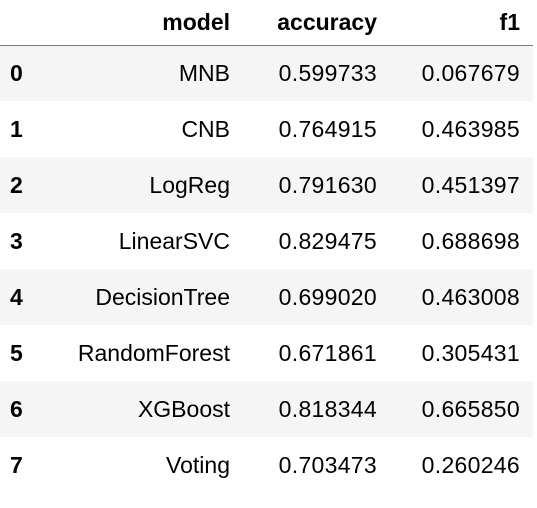  What do you see at coordinates (266, 129) in the screenshot?
I see `table-row: 1 CNB 0.764915 0.463985` at bounding box center [266, 129].